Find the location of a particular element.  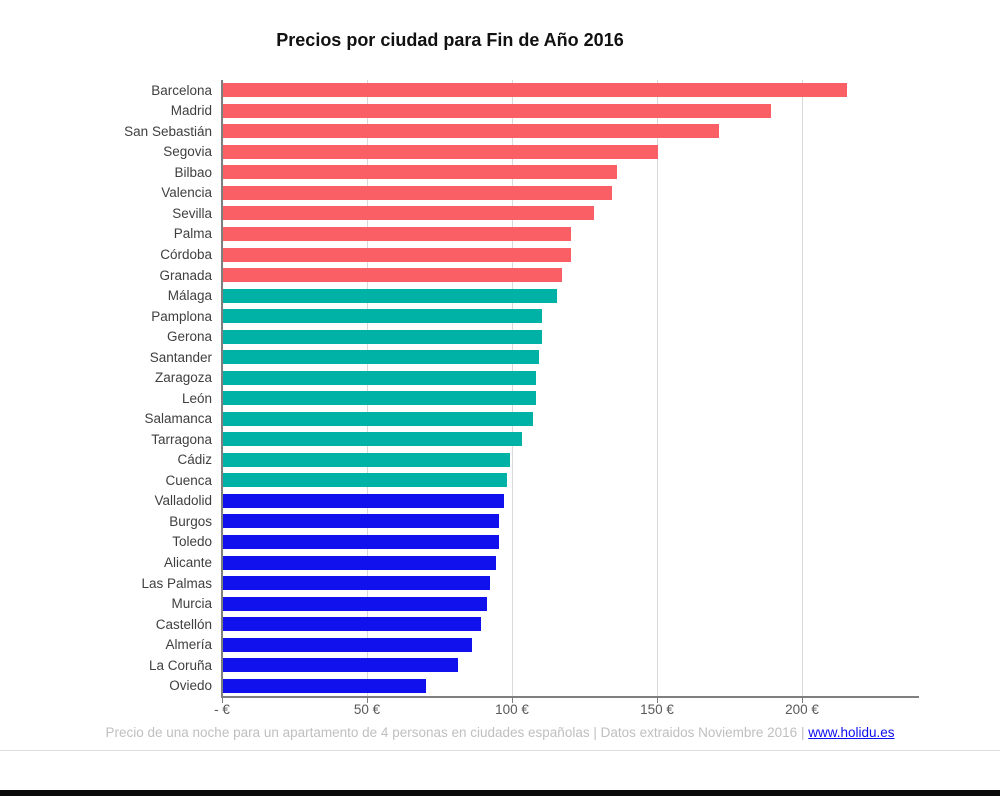

bar-row: Gerona is located at coordinates (500, 336).